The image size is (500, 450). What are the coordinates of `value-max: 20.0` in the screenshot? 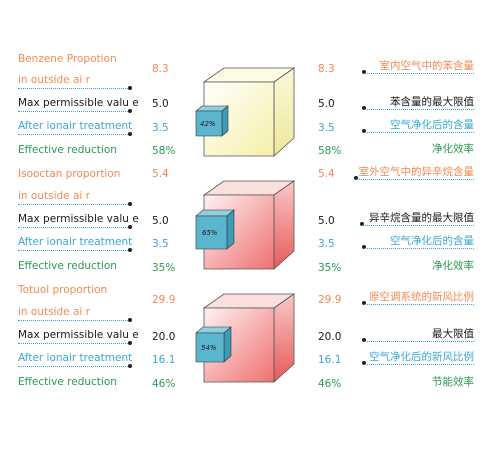 It's located at (164, 337).